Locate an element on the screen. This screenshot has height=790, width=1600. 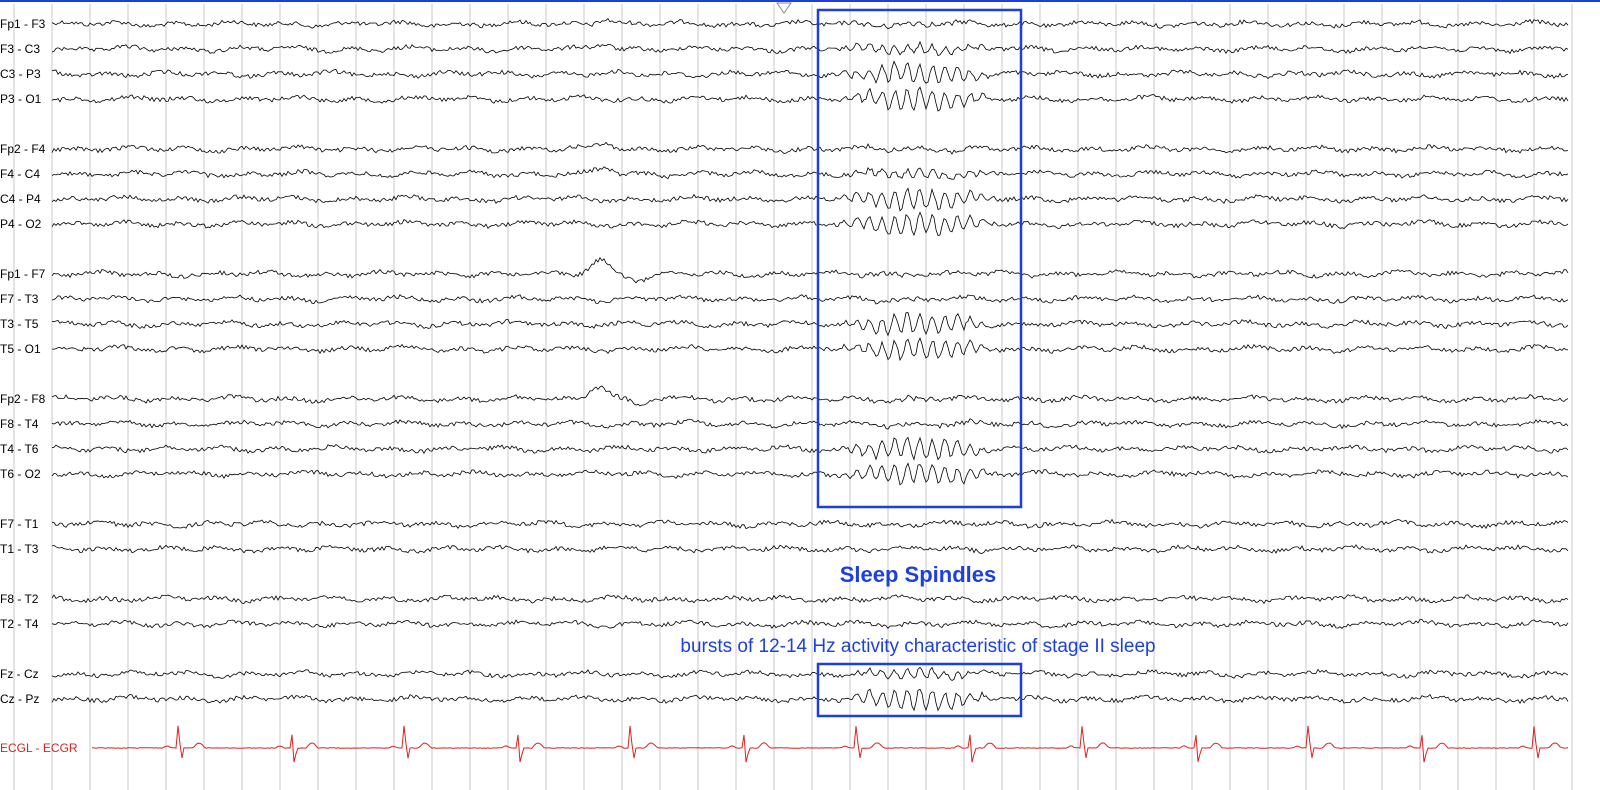
top-blue-bar is located at coordinates (800, 1).